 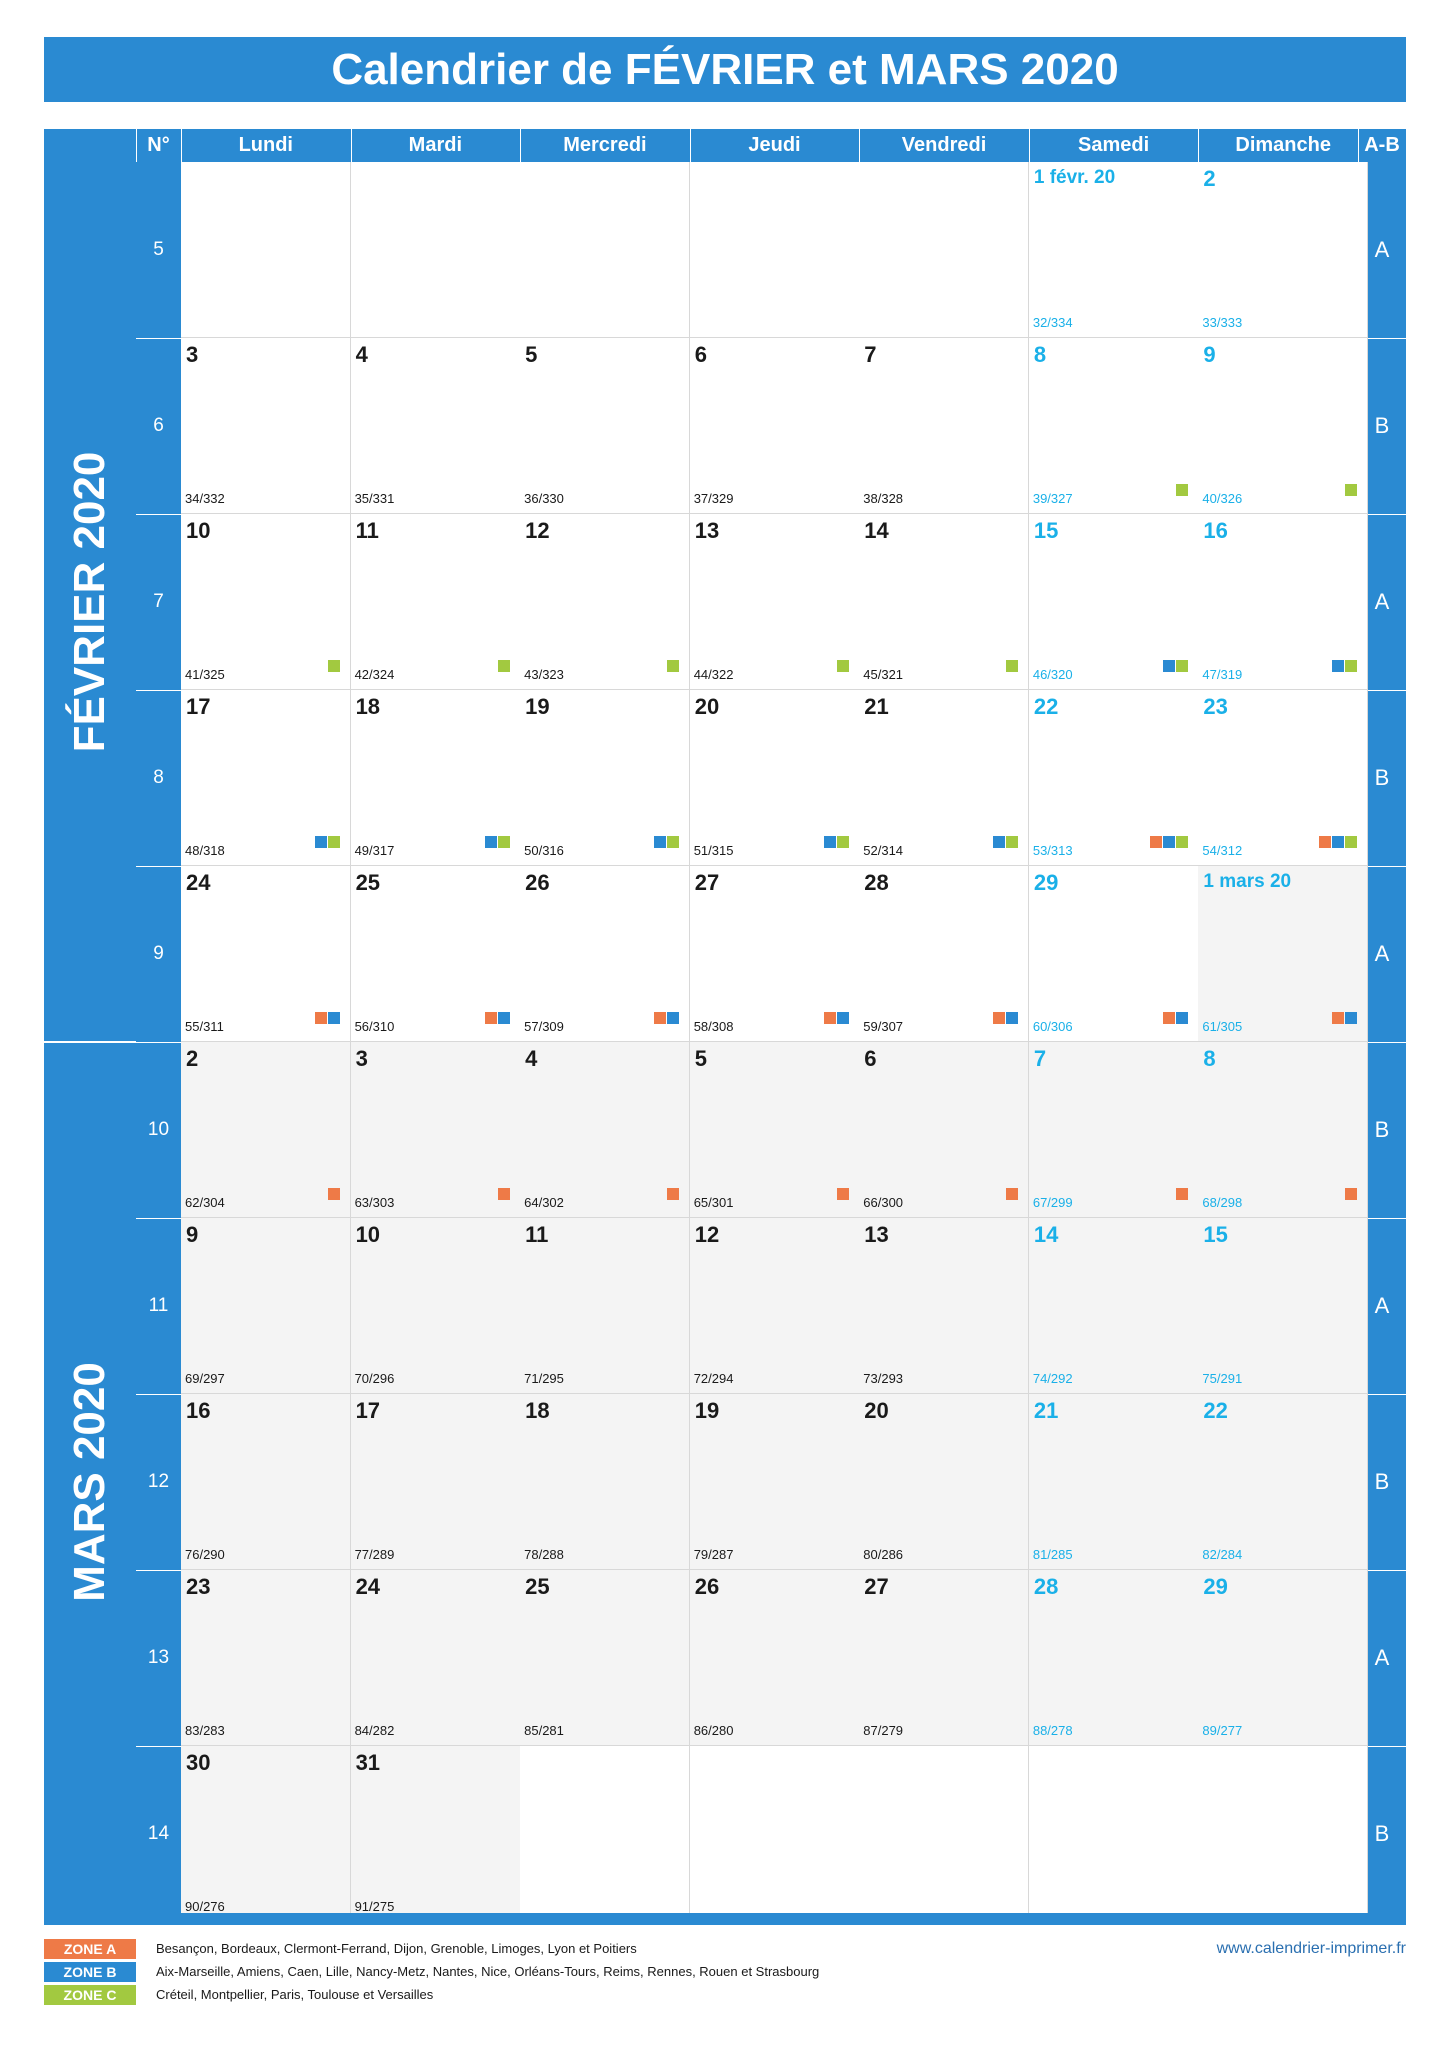 I want to click on day-cell: 6 37/329, so click(x=774, y=426).